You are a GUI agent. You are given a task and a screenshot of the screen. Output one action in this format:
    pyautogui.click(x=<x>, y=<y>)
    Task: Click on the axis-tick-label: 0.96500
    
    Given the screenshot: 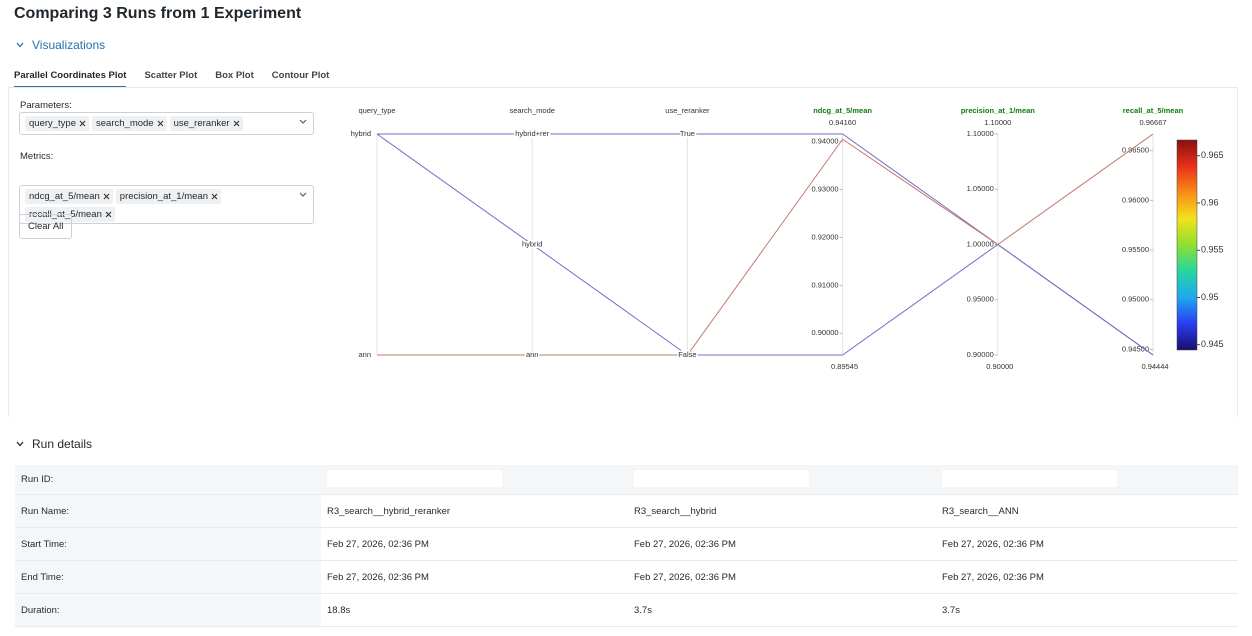 What is the action you would take?
    pyautogui.click(x=1135, y=150)
    